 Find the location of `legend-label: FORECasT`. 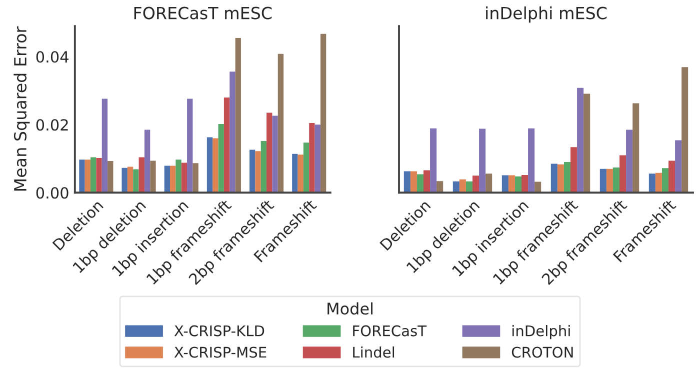

legend-label: FORECasT is located at coordinates (390, 330).